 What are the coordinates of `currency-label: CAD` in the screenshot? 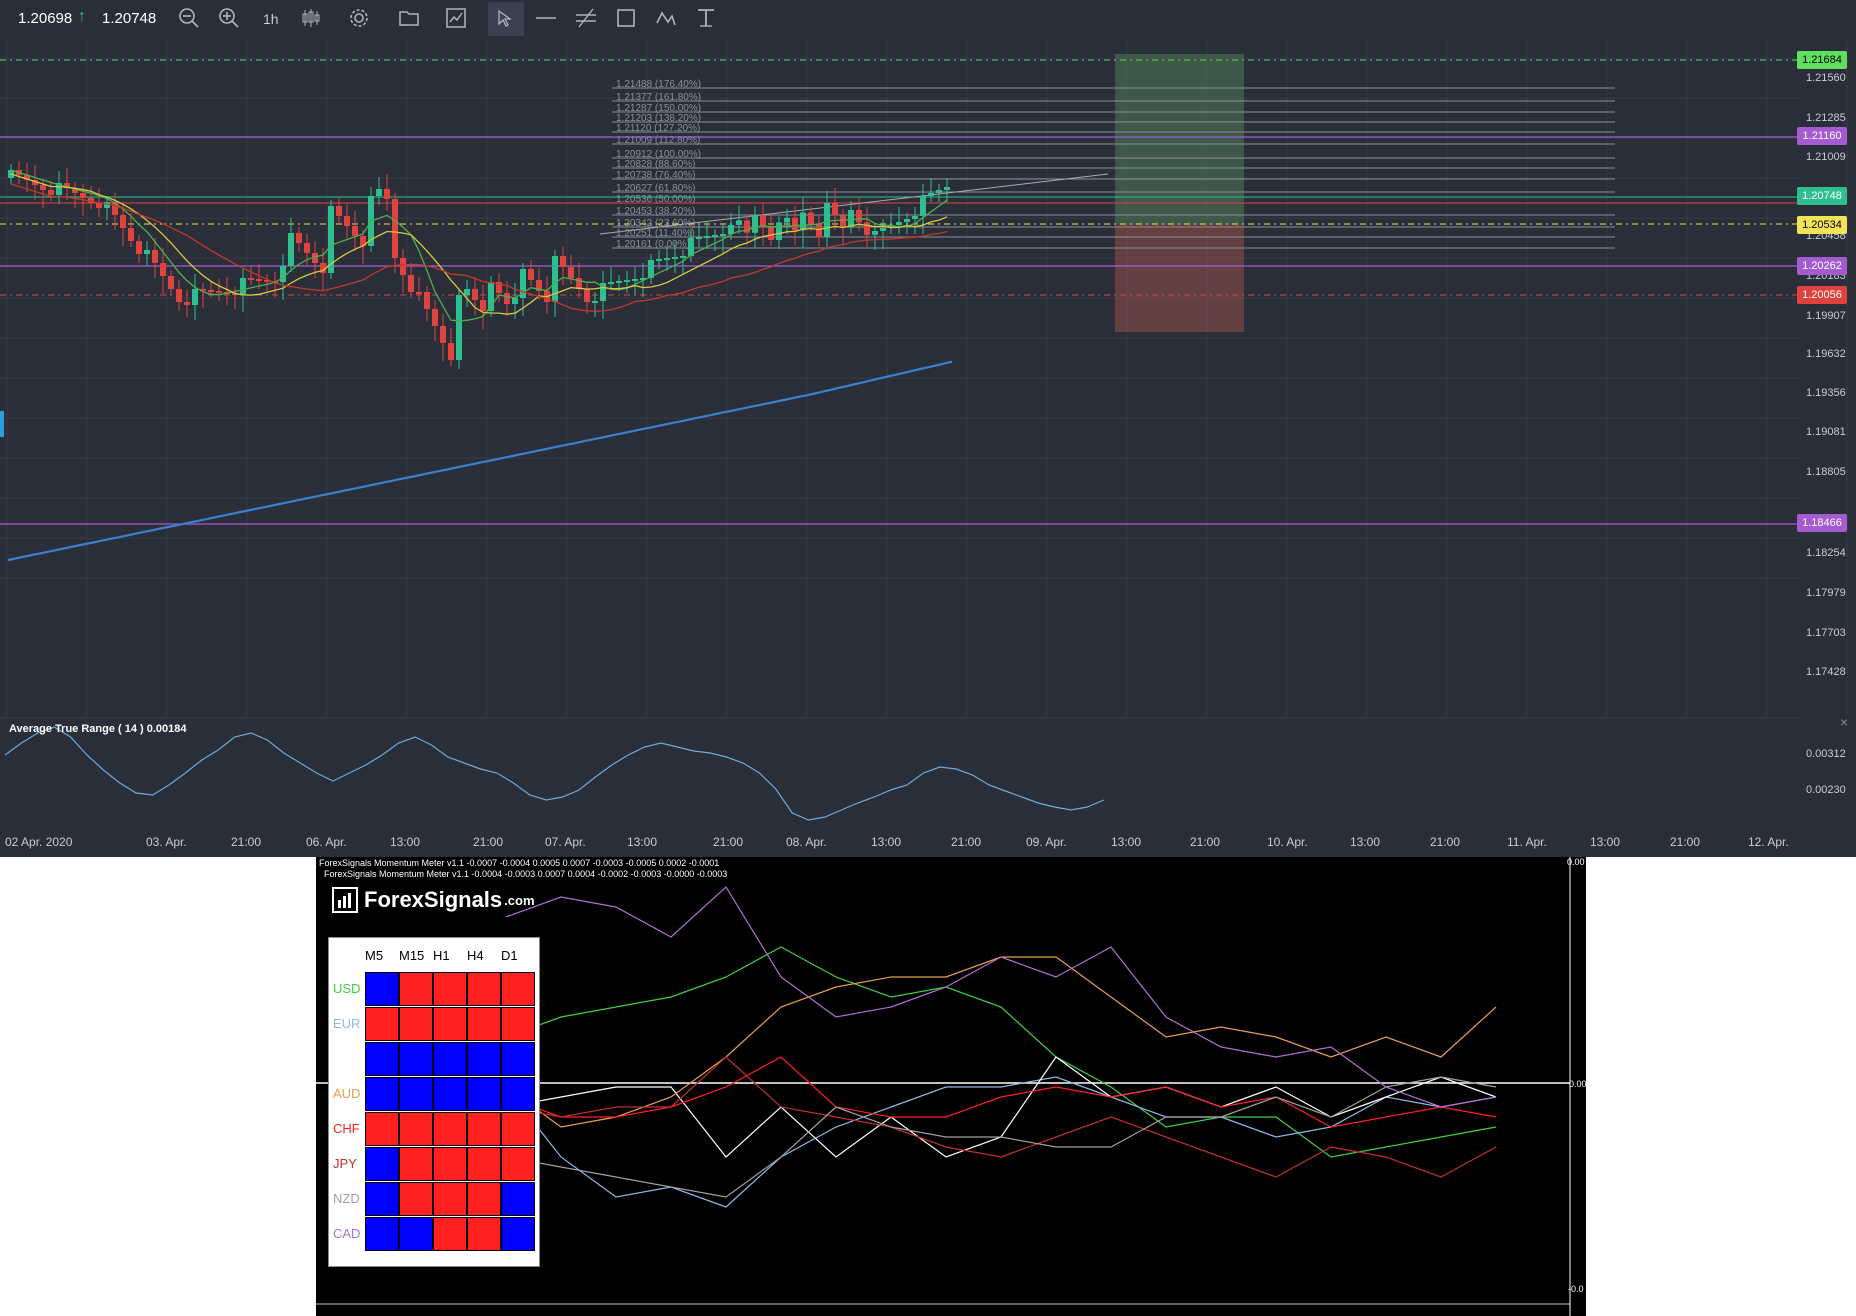 It's located at (347, 1233).